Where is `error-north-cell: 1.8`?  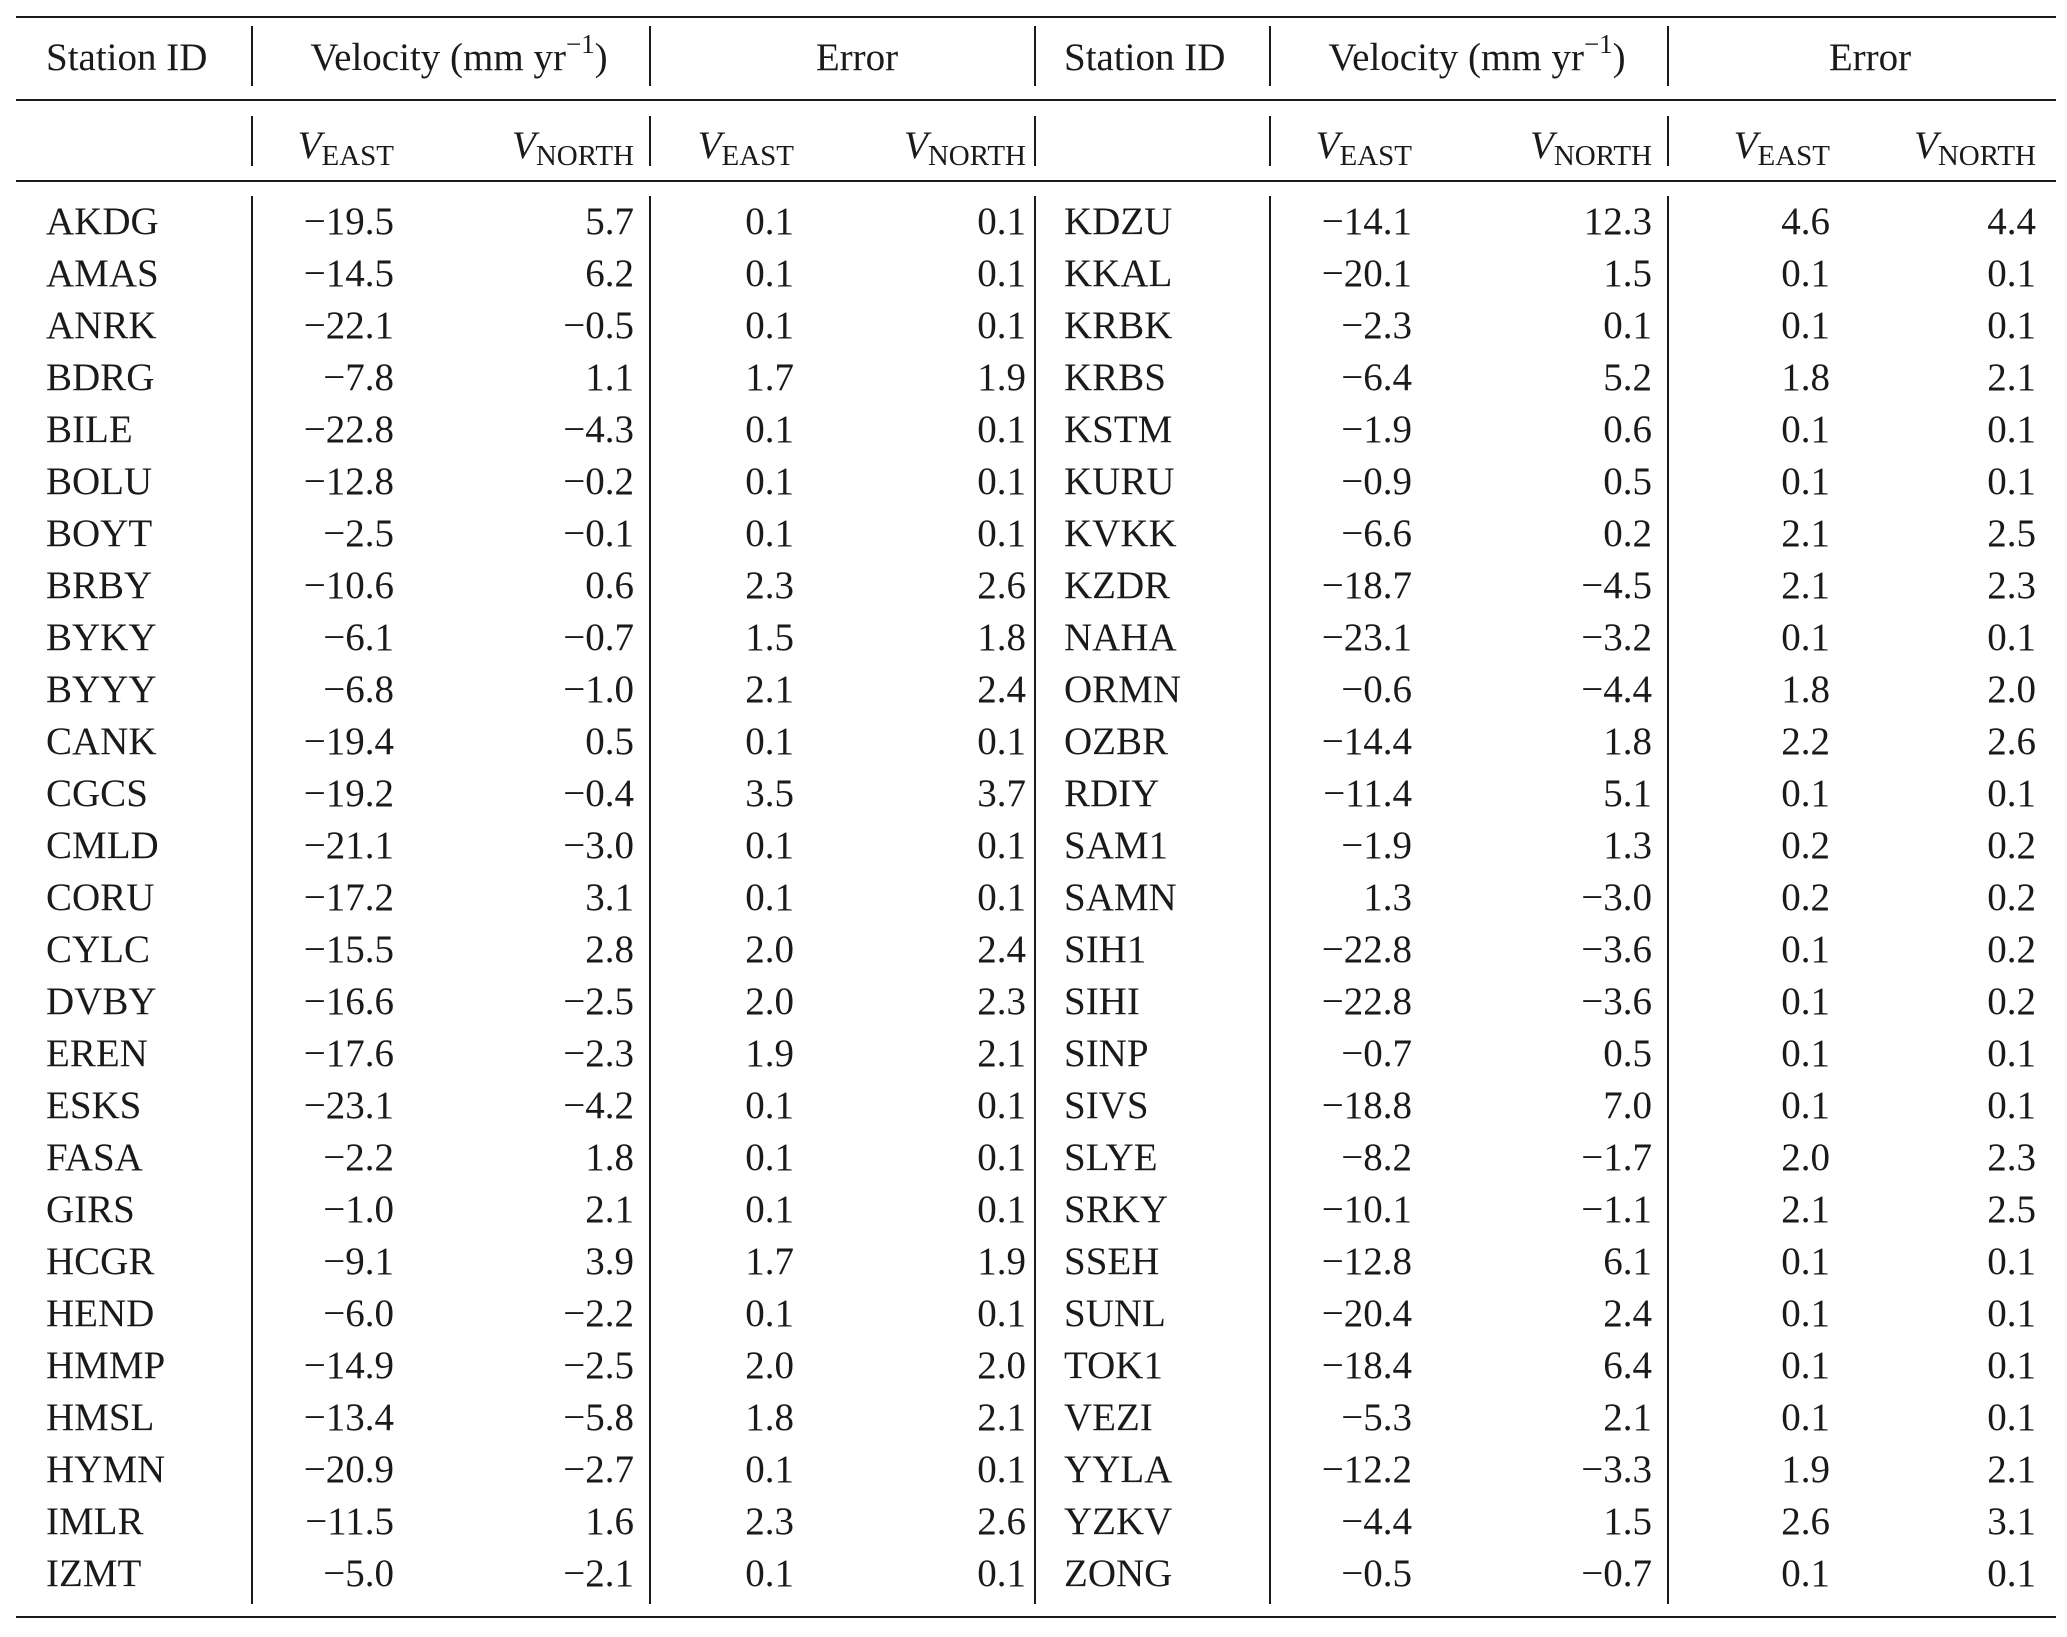 error-north-cell: 1.8 is located at coordinates (1001, 637).